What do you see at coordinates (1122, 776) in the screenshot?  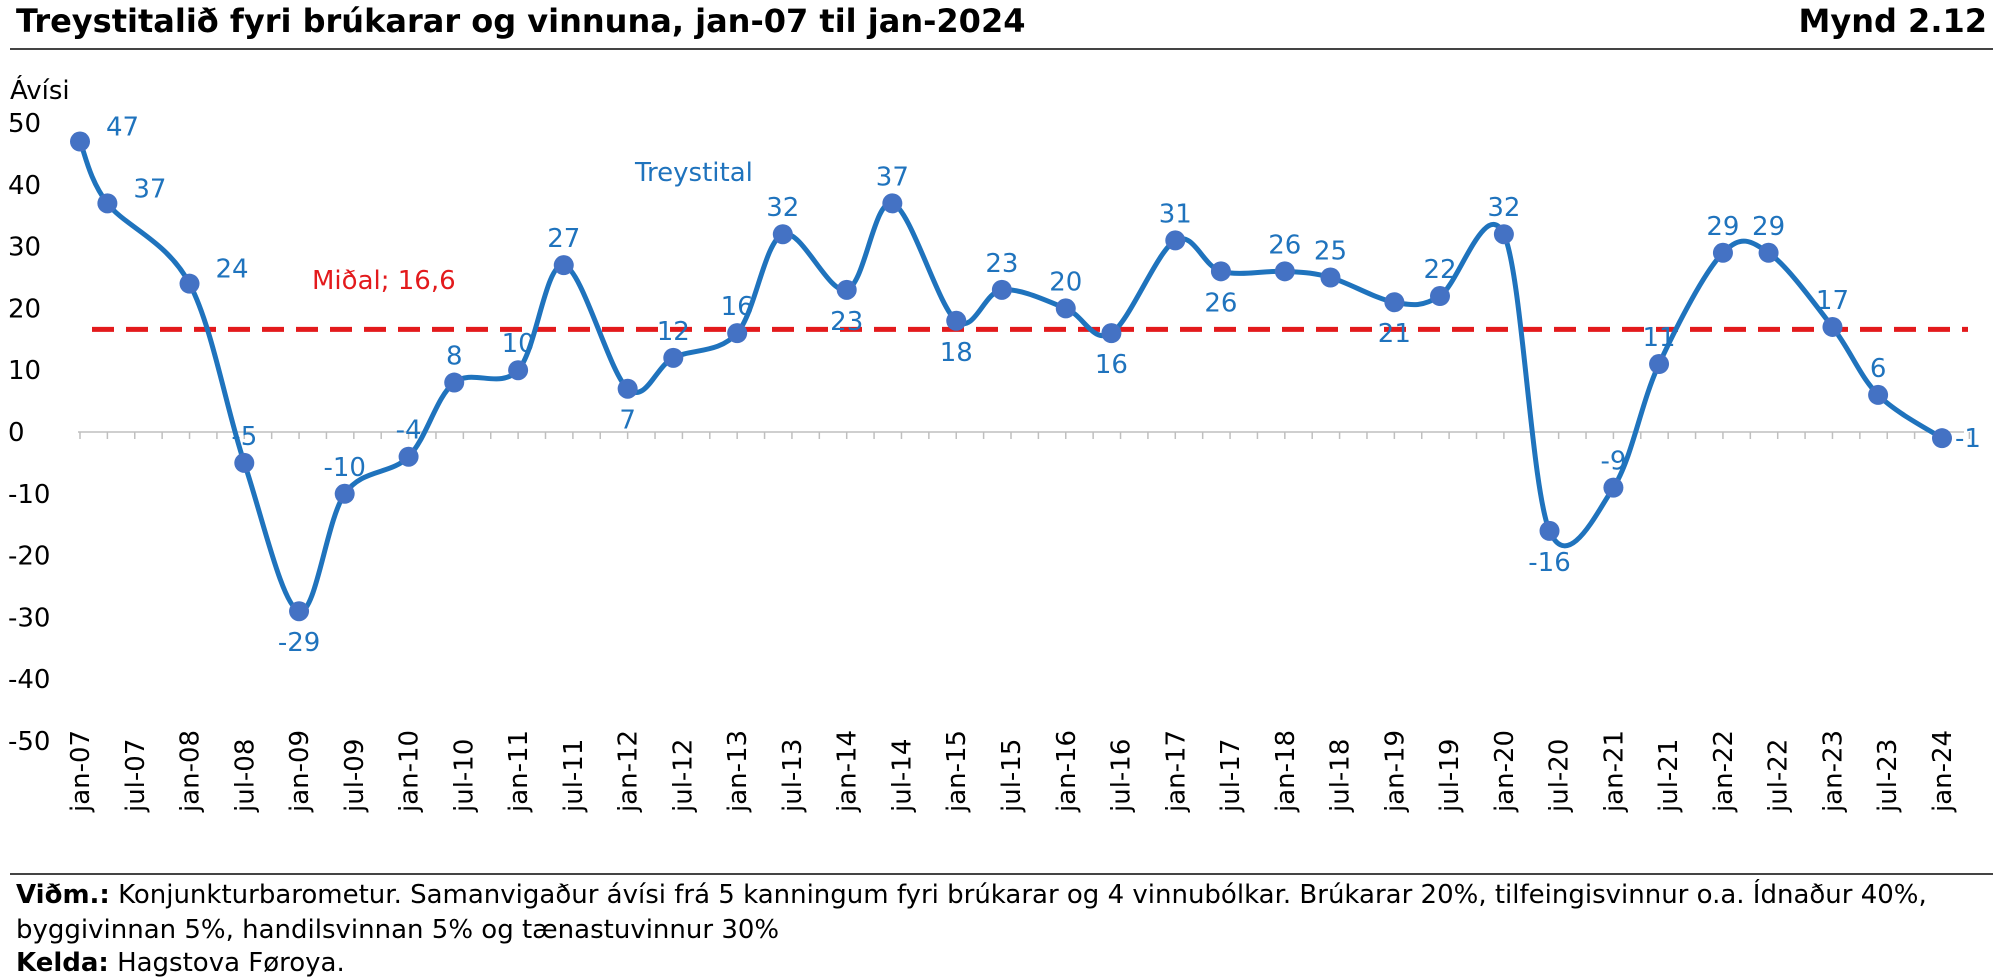 I see `x-tick-label: jul-16` at bounding box center [1122, 776].